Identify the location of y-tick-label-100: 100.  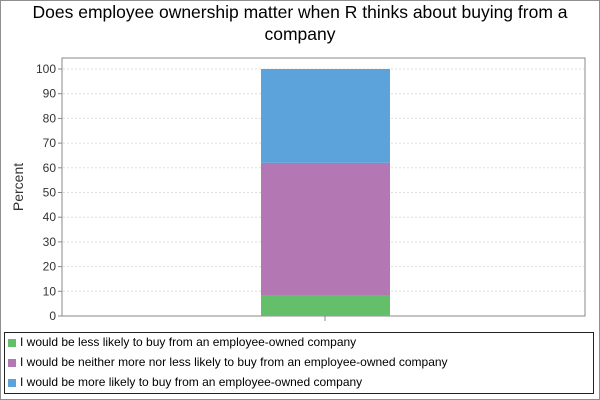
(46, 69).